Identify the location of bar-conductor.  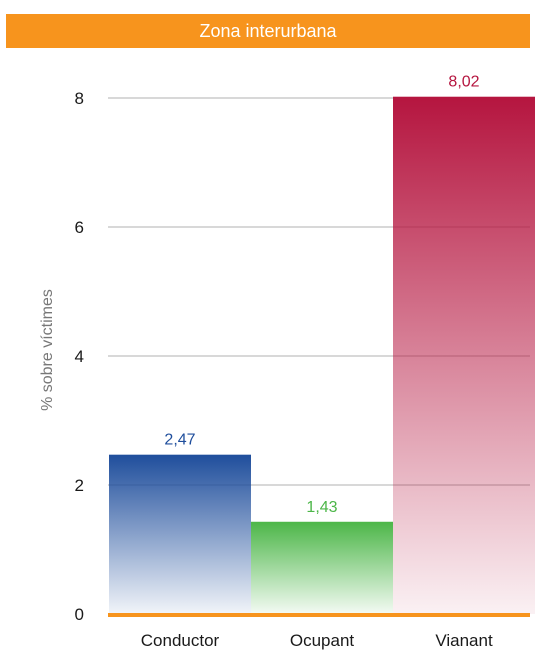
(180, 534).